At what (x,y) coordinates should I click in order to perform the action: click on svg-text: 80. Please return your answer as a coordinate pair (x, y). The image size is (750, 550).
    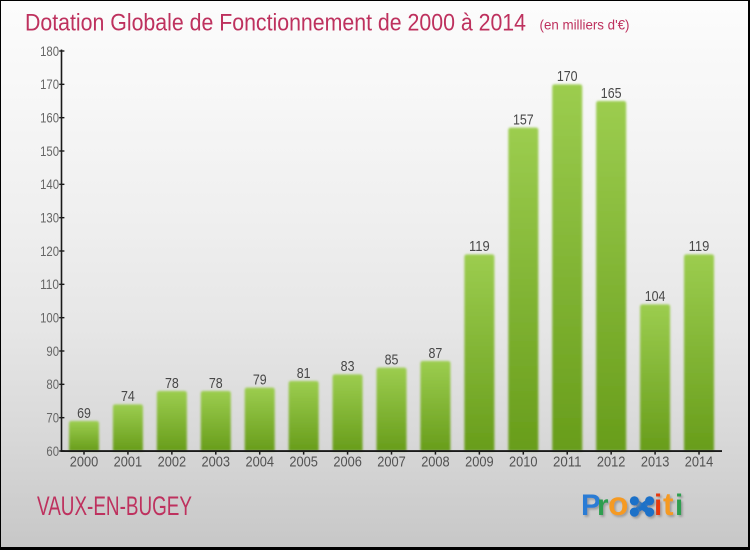
    Looking at the image, I should click on (52, 384).